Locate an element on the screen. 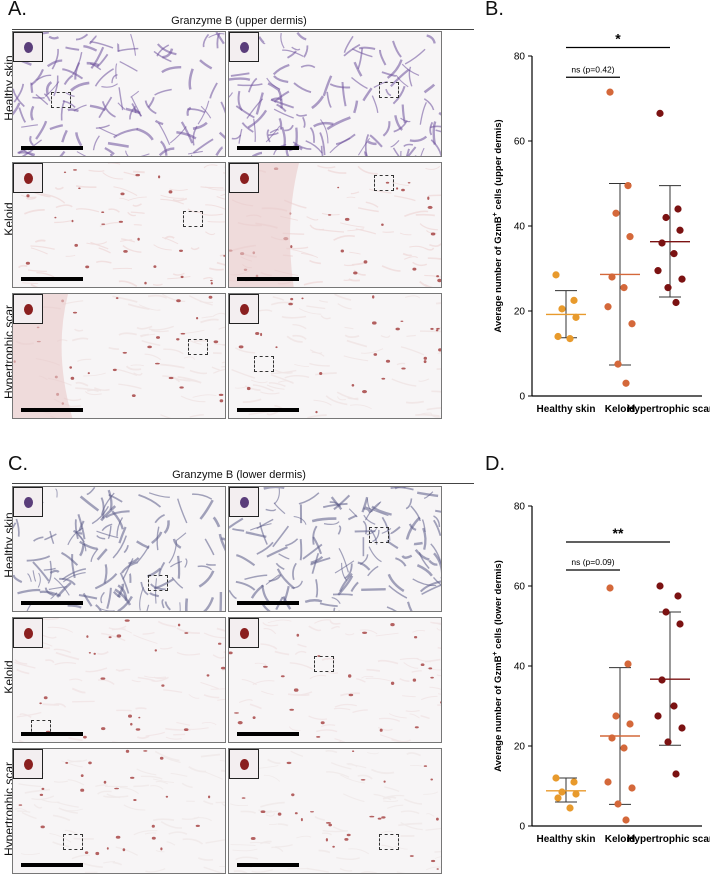  micrograph-upper-row1-col2 is located at coordinates (335, 94).